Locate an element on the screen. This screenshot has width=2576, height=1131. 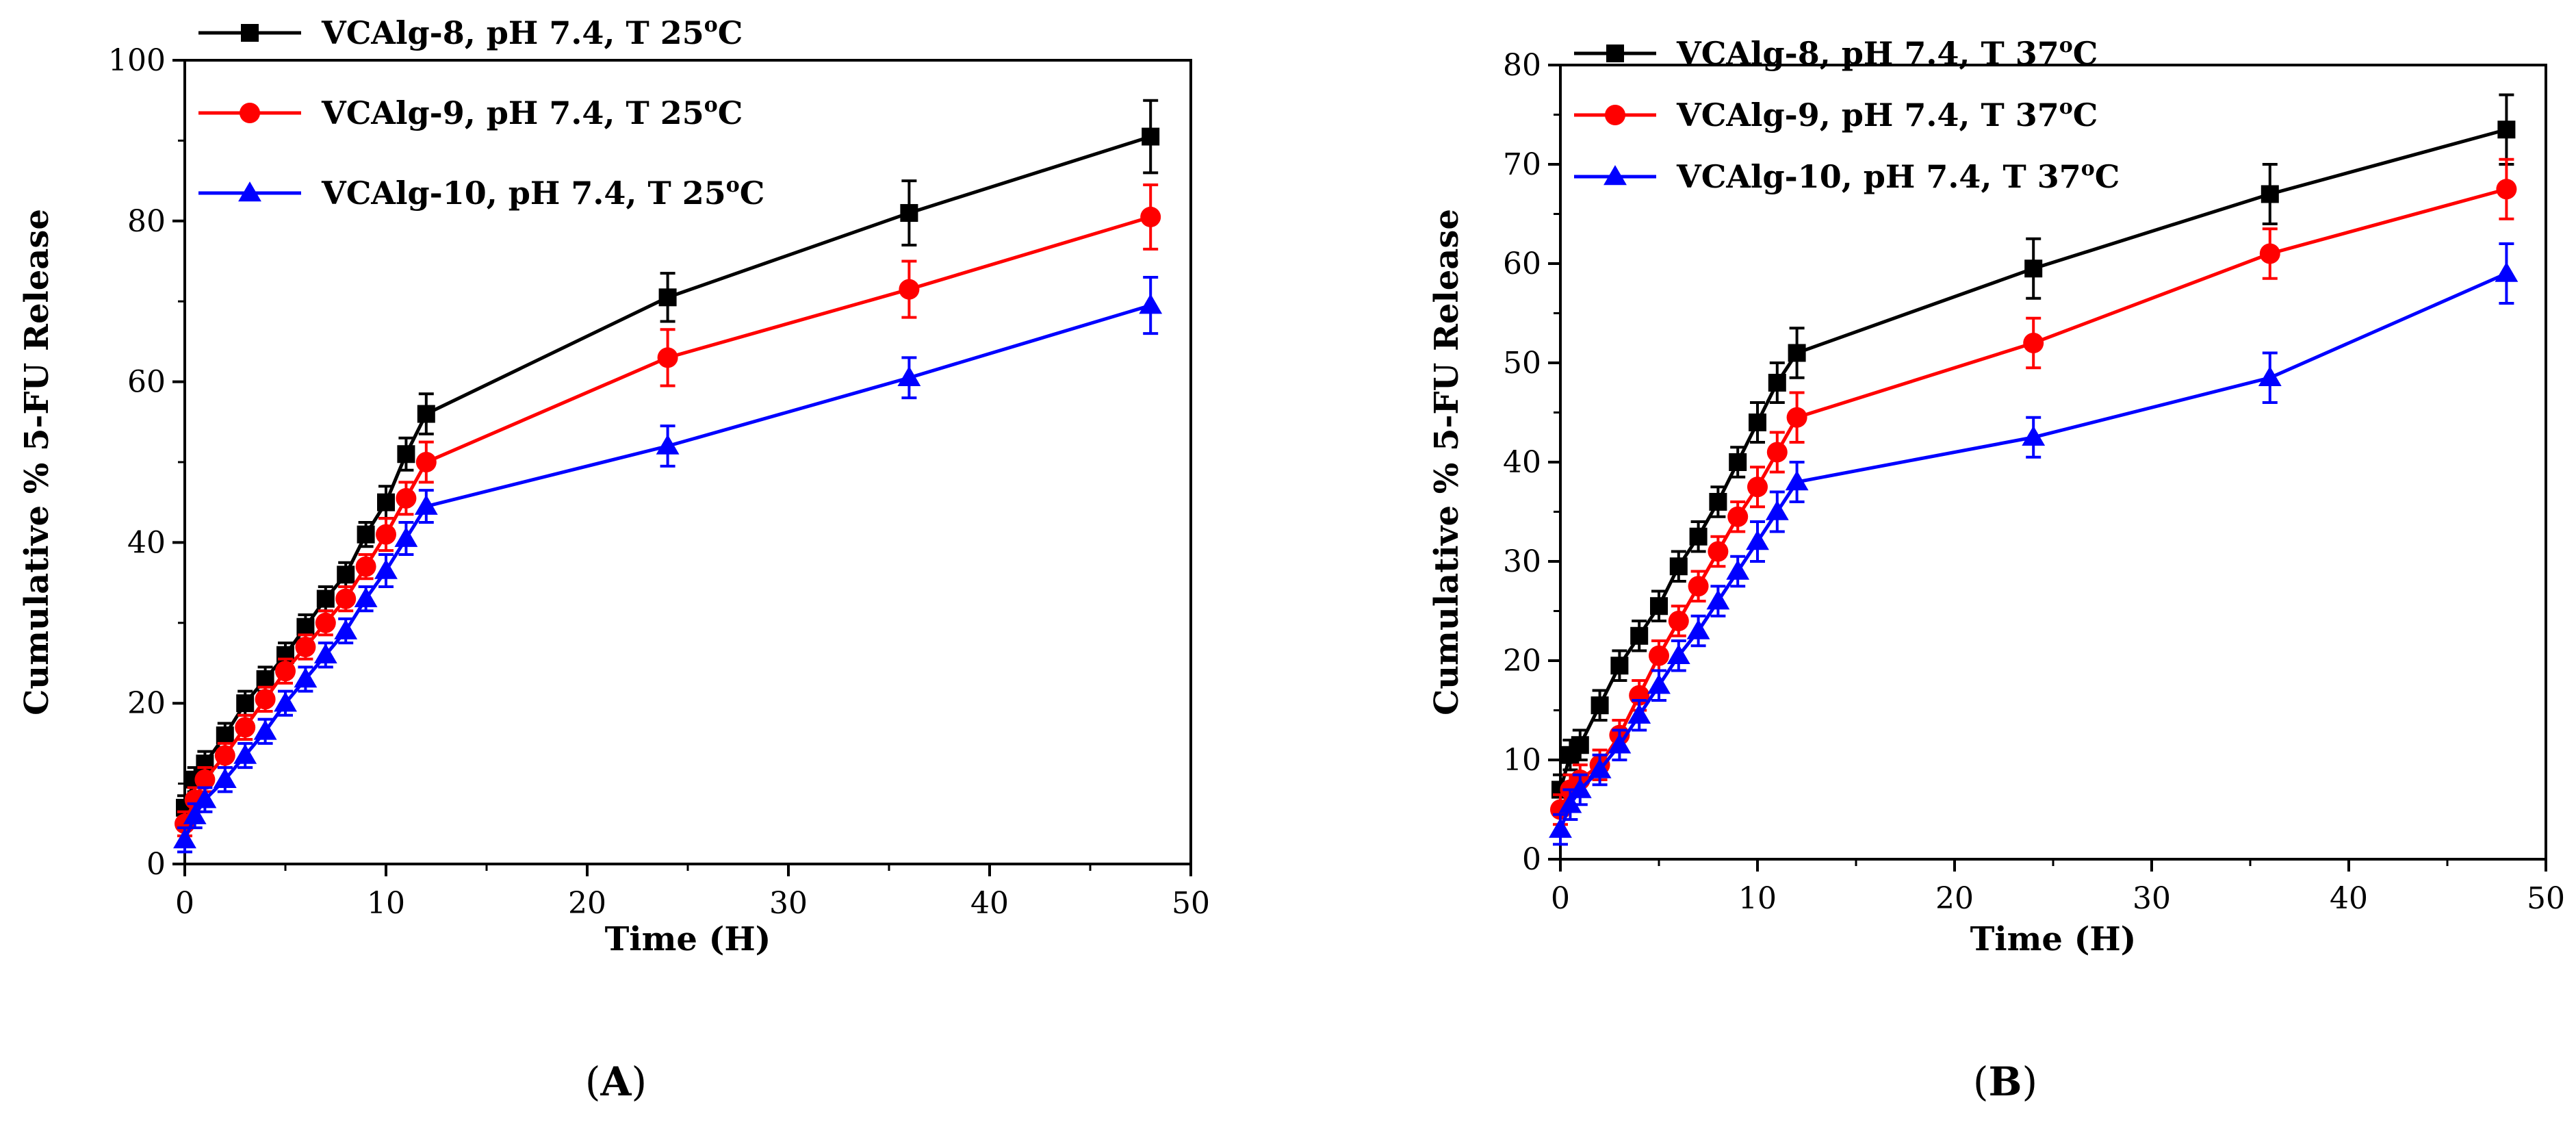
panel-label: (B) is located at coordinates (2005, 1081).